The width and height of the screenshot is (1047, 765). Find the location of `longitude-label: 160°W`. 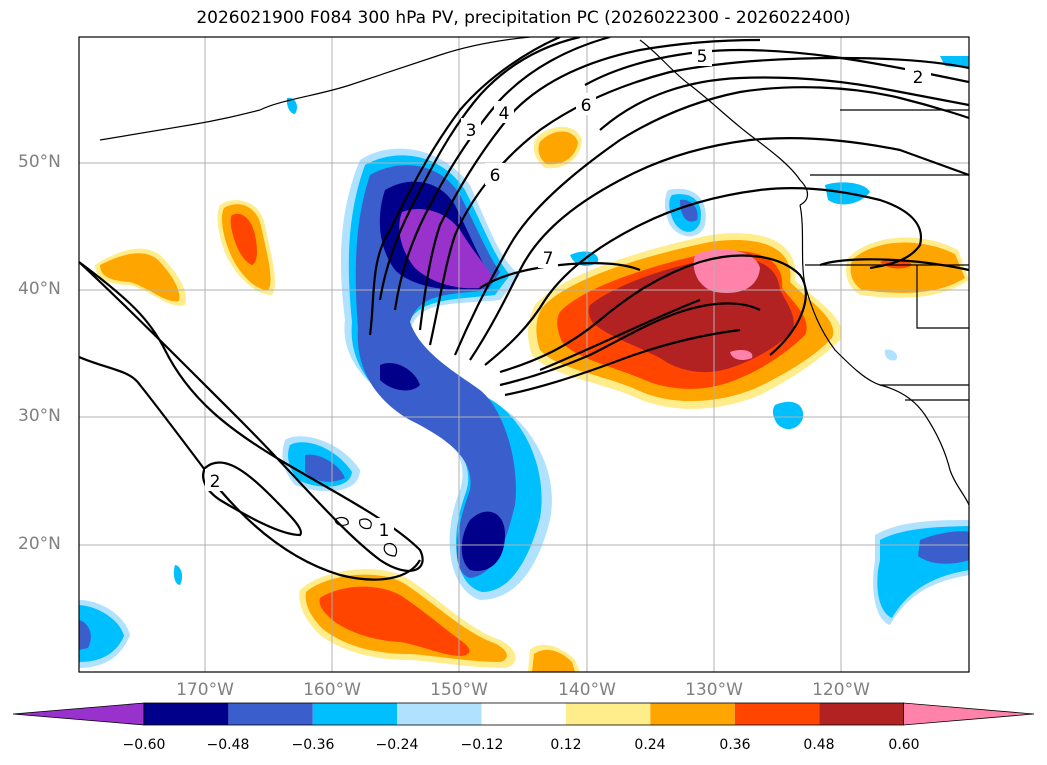

longitude-label: 160°W is located at coordinates (332, 690).